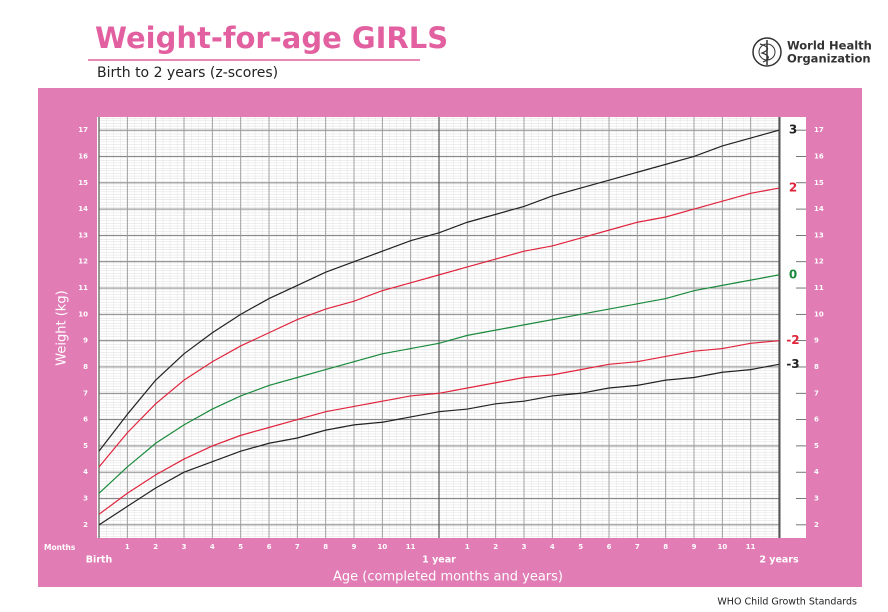 This screenshot has width=888, height=612. What do you see at coordinates (62, 327) in the screenshot?
I see `y-axis-label: Weight (kg)` at bounding box center [62, 327].